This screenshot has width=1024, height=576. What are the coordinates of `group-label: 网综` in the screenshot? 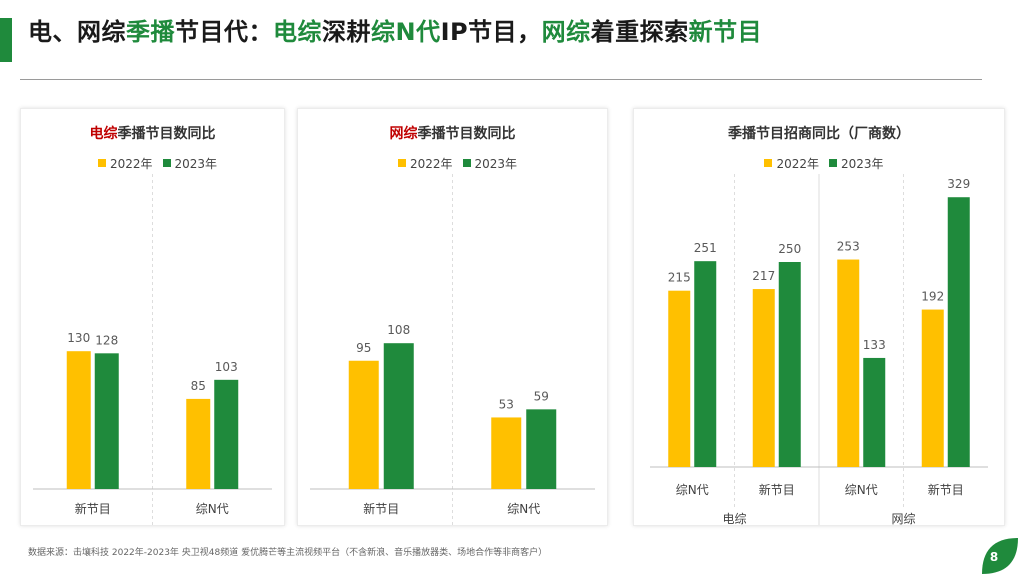 It's located at (903, 518).